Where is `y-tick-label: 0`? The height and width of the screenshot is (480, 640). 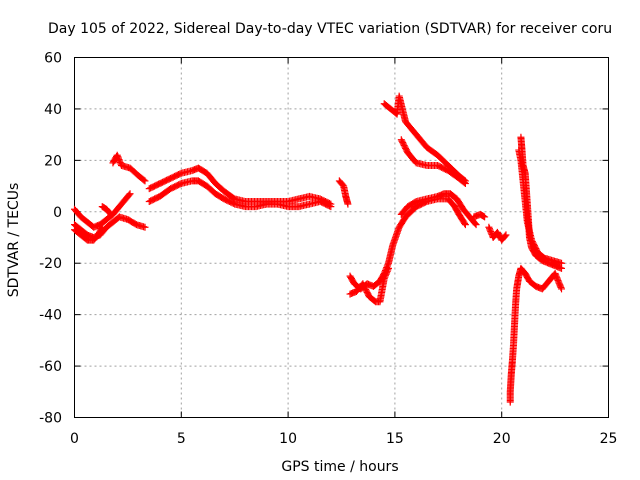
y-tick-label: 0 is located at coordinates (57, 213).